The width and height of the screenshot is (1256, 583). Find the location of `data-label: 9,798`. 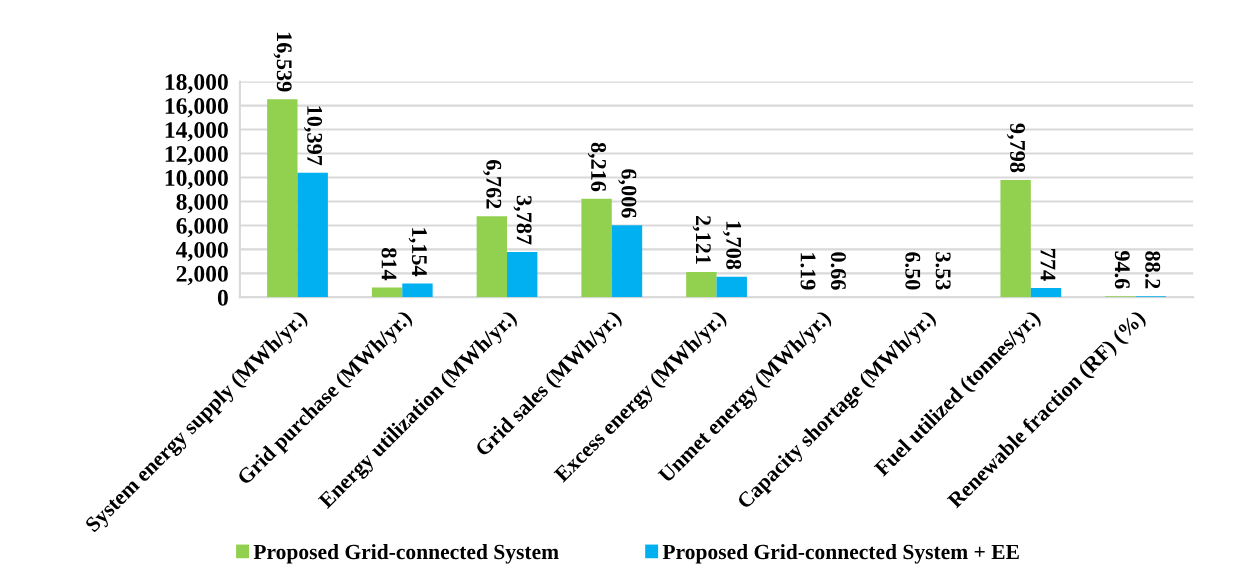

data-label: 9,798 is located at coordinates (1016, 148).